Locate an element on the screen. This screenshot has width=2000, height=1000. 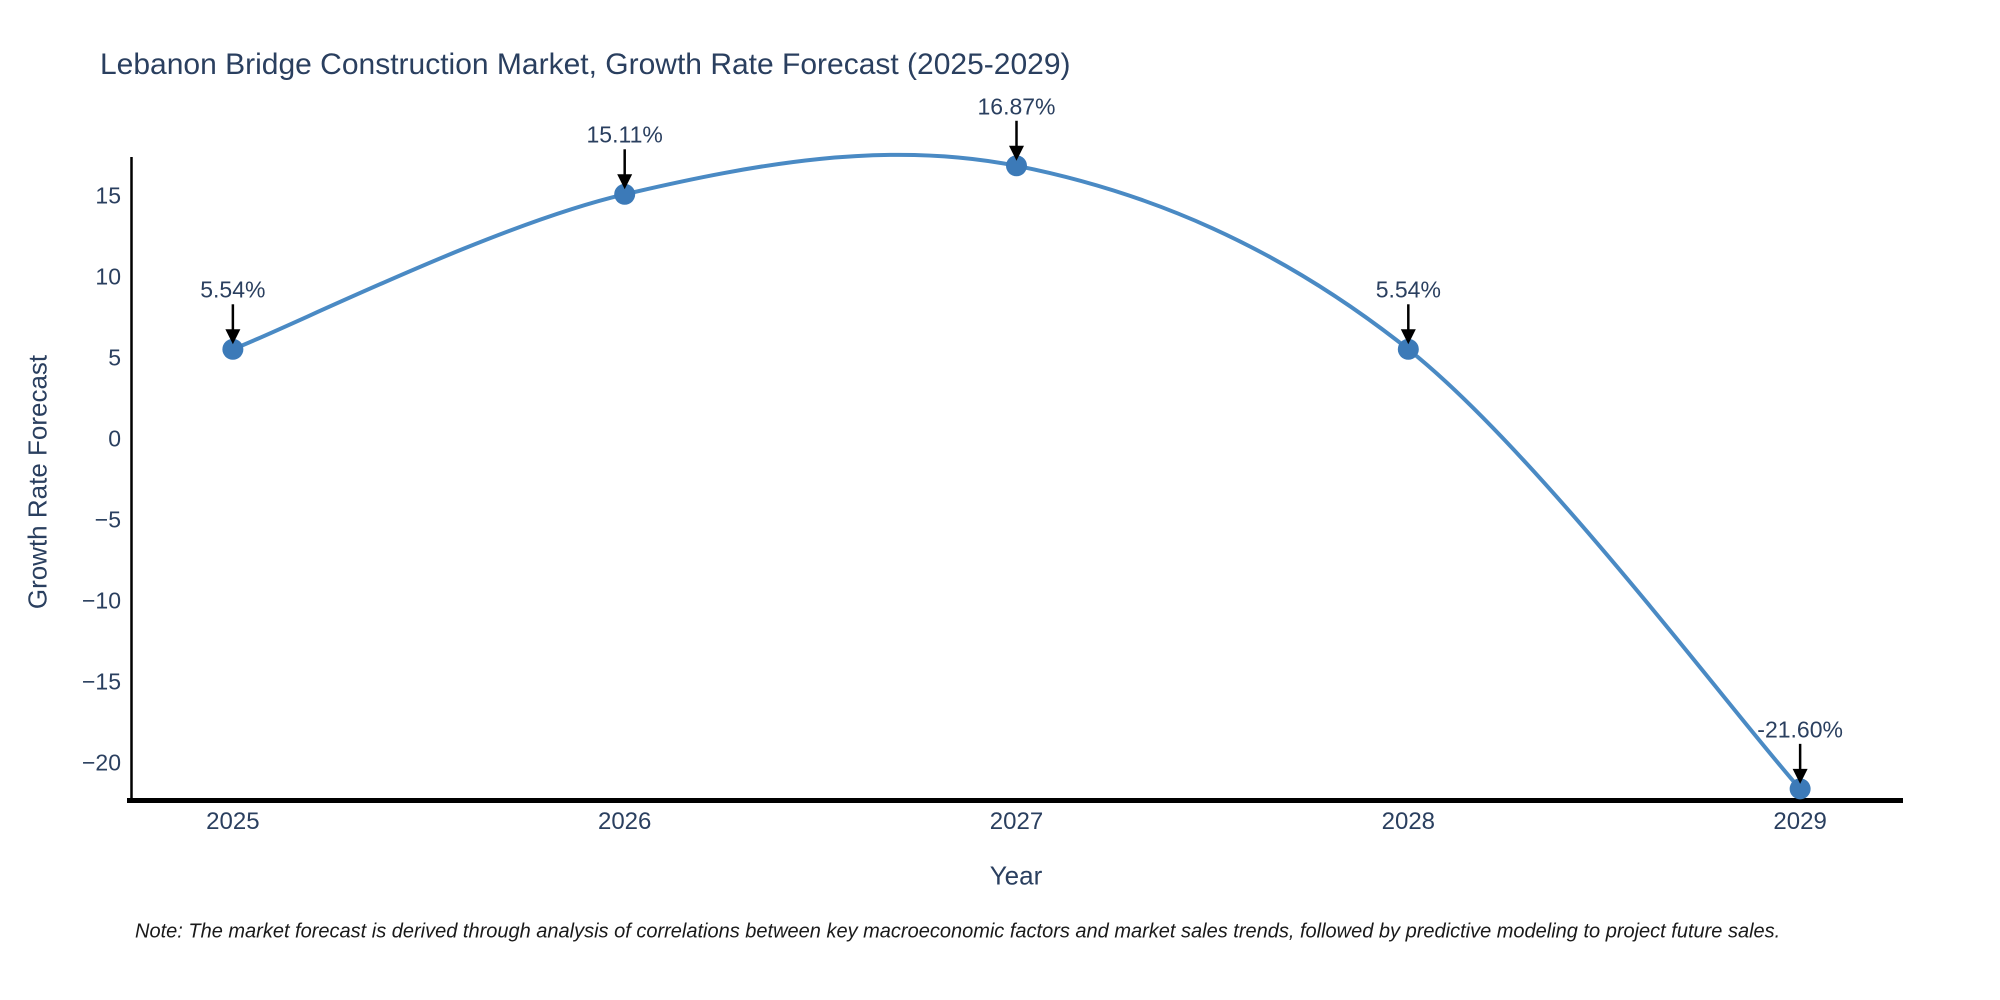
y-tick-label: −10 is located at coordinates (101, 600).